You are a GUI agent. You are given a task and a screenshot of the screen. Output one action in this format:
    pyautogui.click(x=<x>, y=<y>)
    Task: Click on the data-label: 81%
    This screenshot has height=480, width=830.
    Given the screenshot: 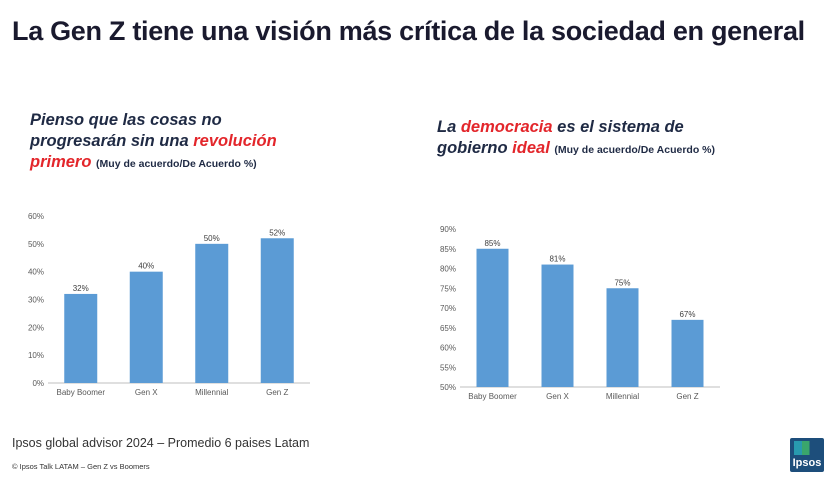 What is the action you would take?
    pyautogui.click(x=557, y=259)
    